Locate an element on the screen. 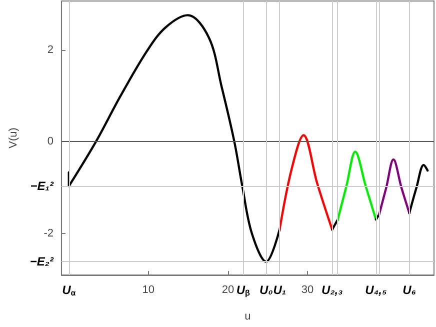 The width and height of the screenshot is (436, 327). x-tick-label: U₁ is located at coordinates (279, 290).